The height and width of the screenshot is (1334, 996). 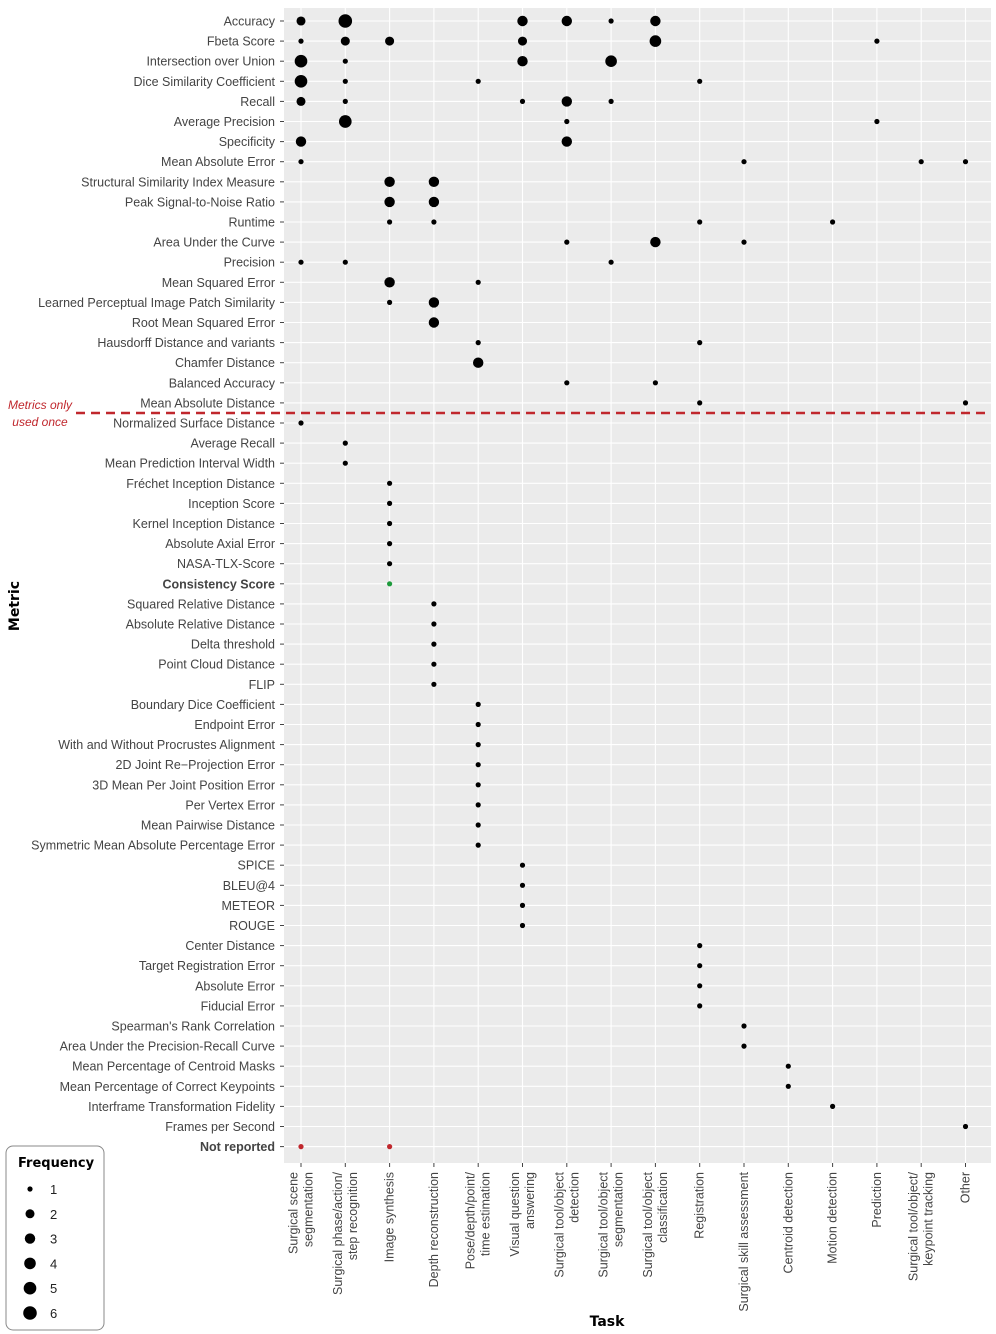 What do you see at coordinates (567, 383) in the screenshot?
I see `point-balanced-accuracy-surgical-tool-object-detection` at bounding box center [567, 383].